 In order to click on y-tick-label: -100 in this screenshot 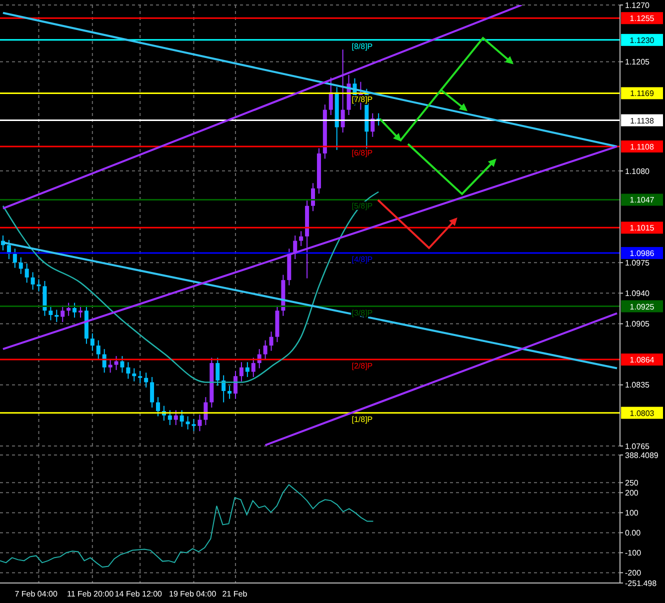, I will do `click(633, 553)`.